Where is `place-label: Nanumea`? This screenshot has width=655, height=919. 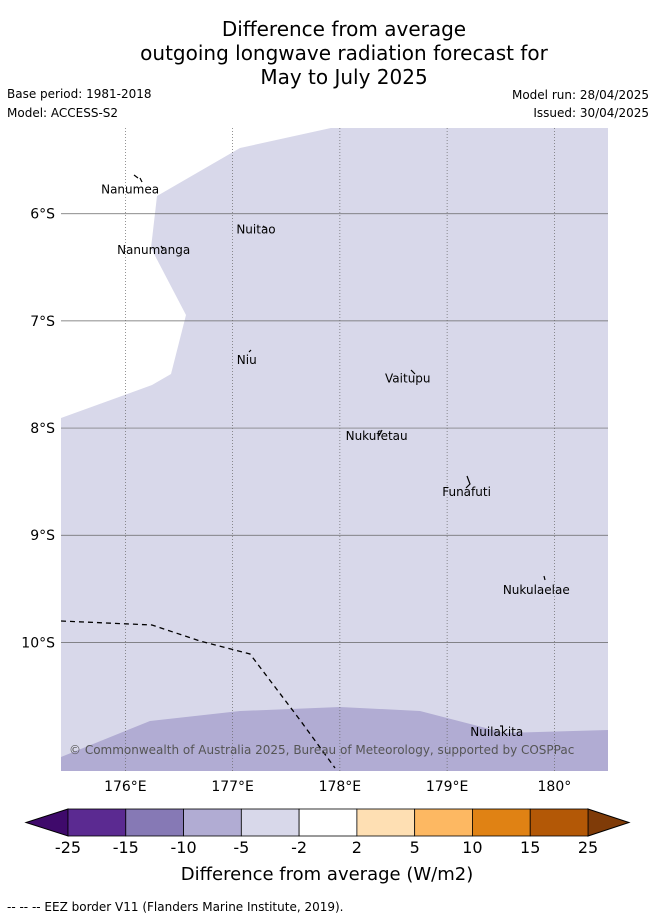 place-label: Nanumea is located at coordinates (130, 189).